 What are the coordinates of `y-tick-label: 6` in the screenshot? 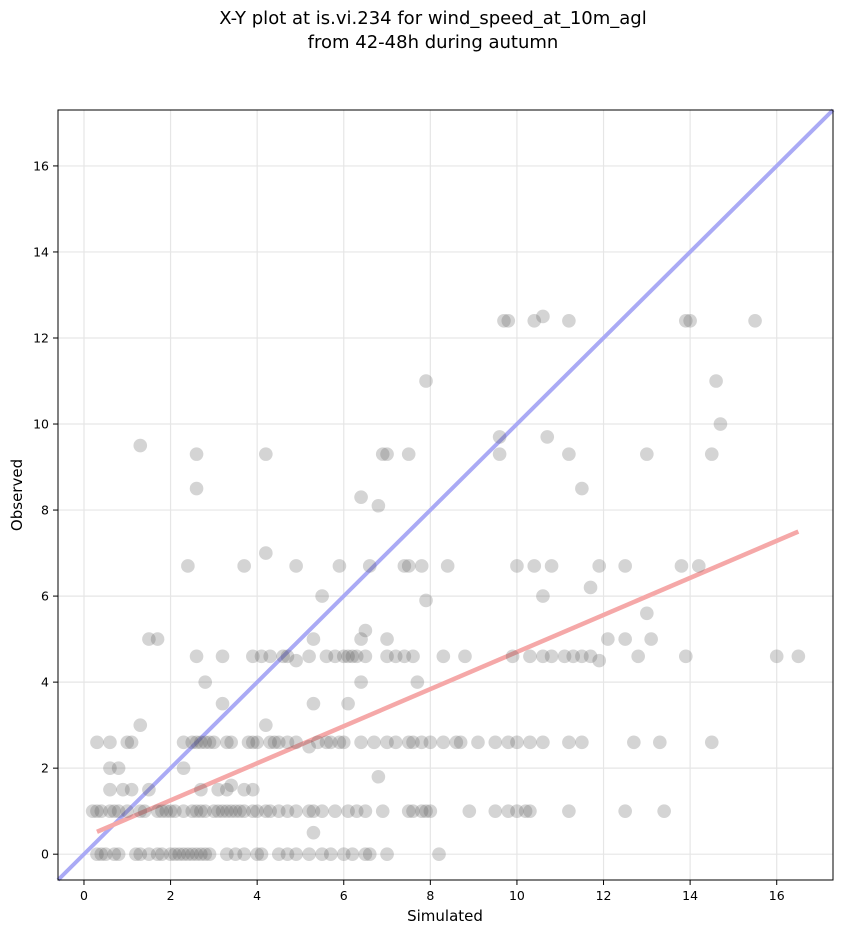 It's located at (45, 596).